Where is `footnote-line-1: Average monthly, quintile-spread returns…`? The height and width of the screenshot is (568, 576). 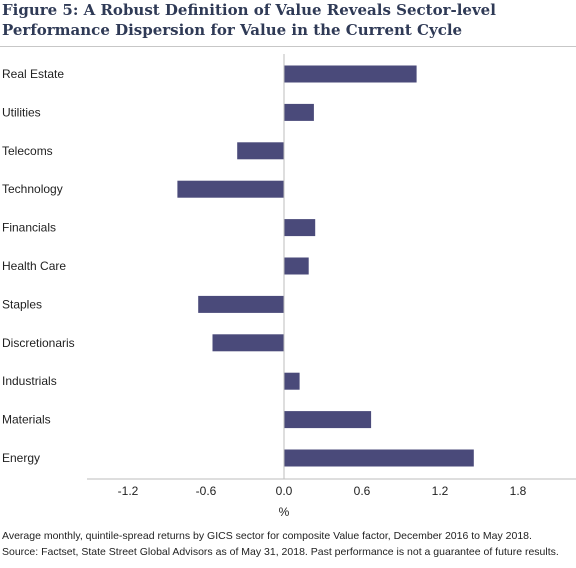
footnote-line-1: Average monthly, quintile-spread returns… is located at coordinates (267, 536).